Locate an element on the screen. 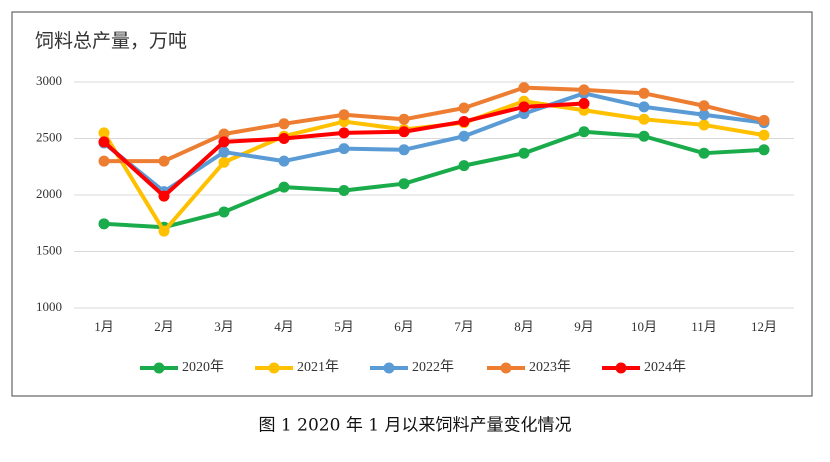 The image size is (830, 462). y-tick-label: 1500 is located at coordinates (49, 249).